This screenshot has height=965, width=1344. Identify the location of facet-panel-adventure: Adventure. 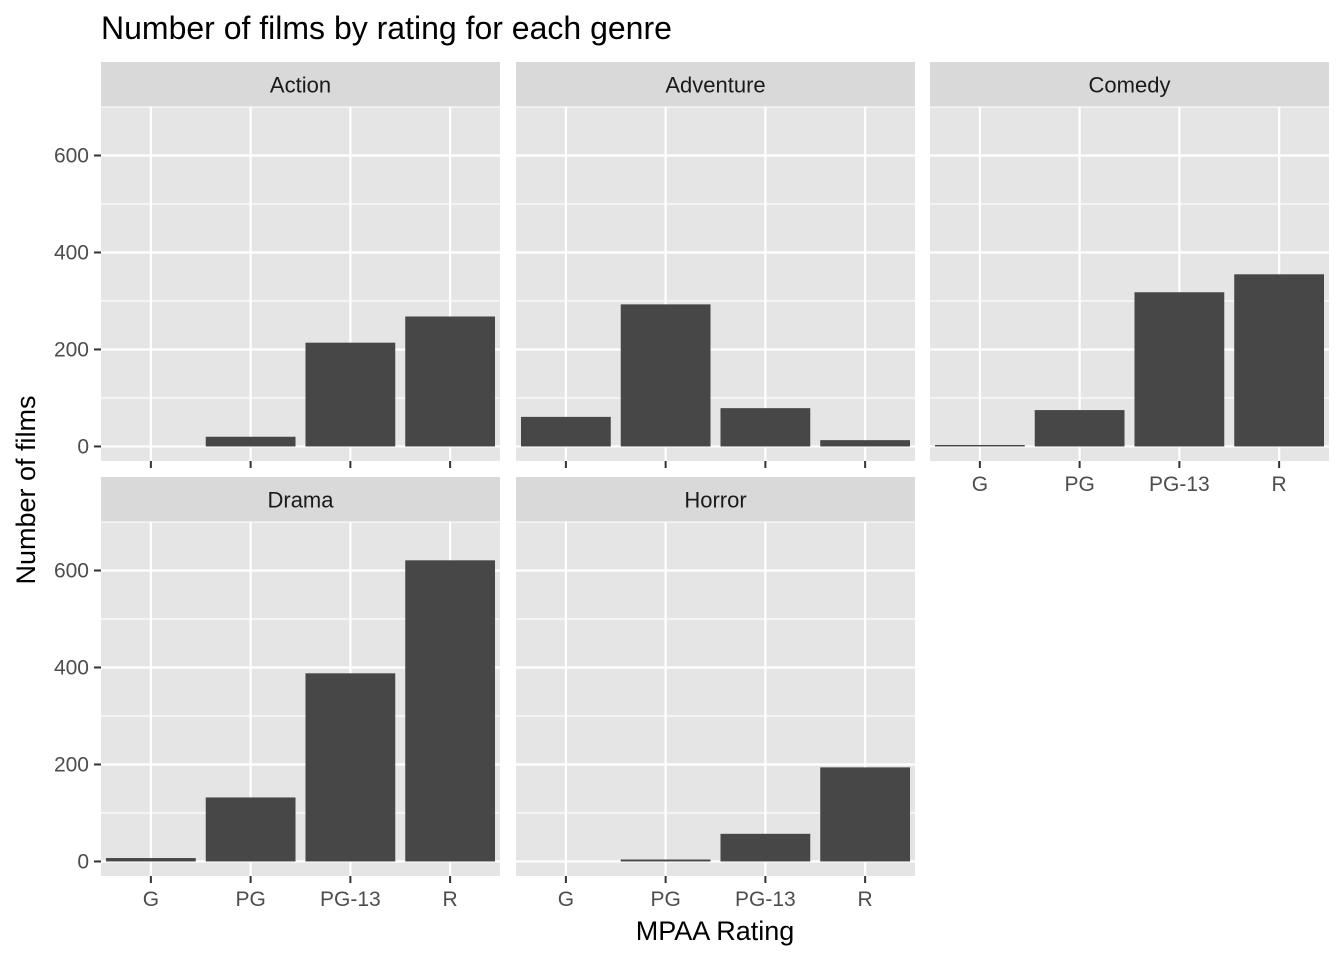
(715, 265).